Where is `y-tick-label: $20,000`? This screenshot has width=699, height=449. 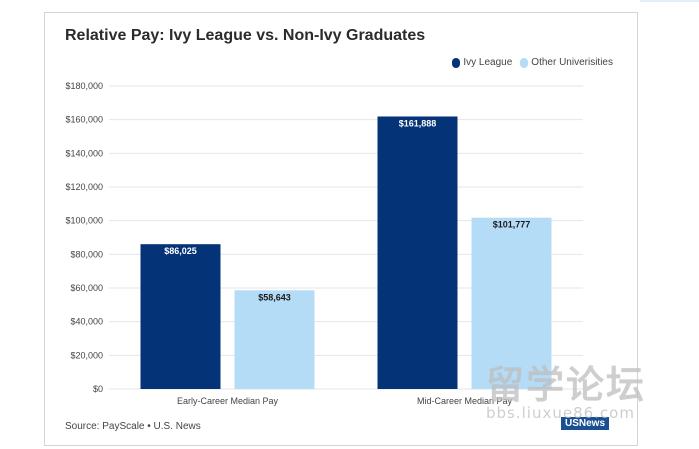
y-tick-label: $20,000 is located at coordinates (86, 355).